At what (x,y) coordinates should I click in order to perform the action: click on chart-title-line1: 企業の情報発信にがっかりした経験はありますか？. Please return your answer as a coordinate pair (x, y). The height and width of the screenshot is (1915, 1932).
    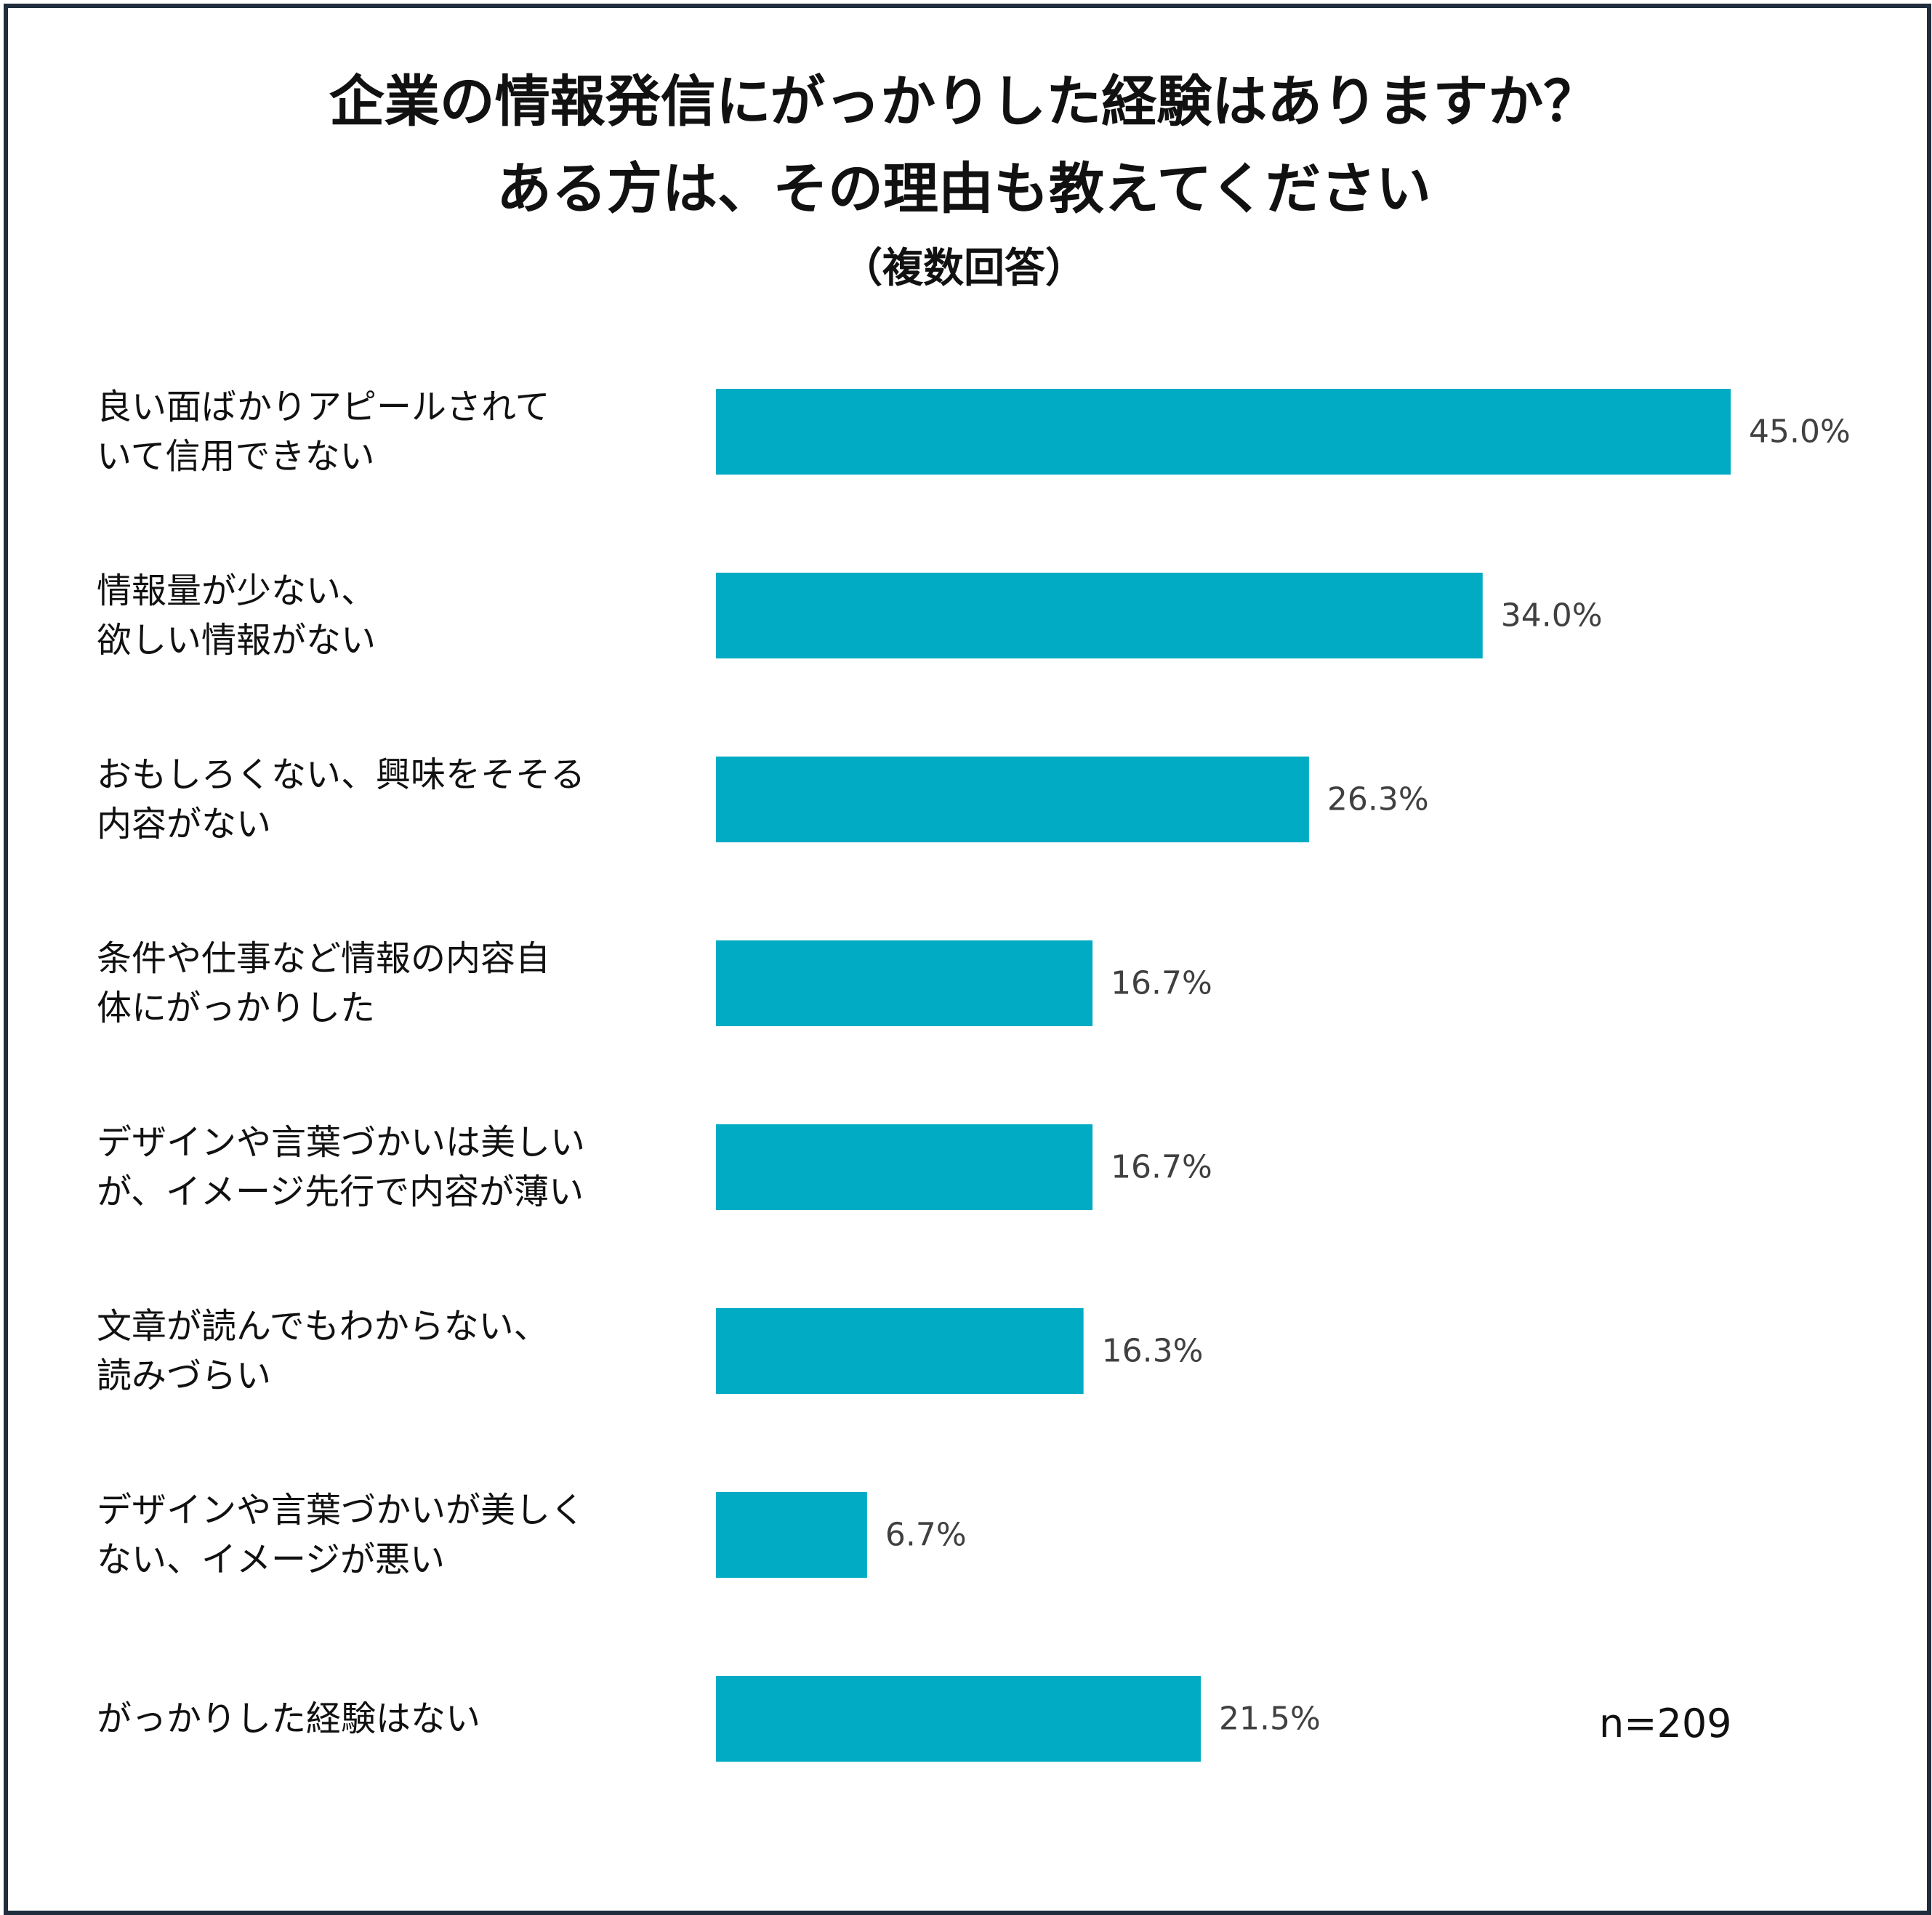
    Looking at the image, I should click on (964, 101).